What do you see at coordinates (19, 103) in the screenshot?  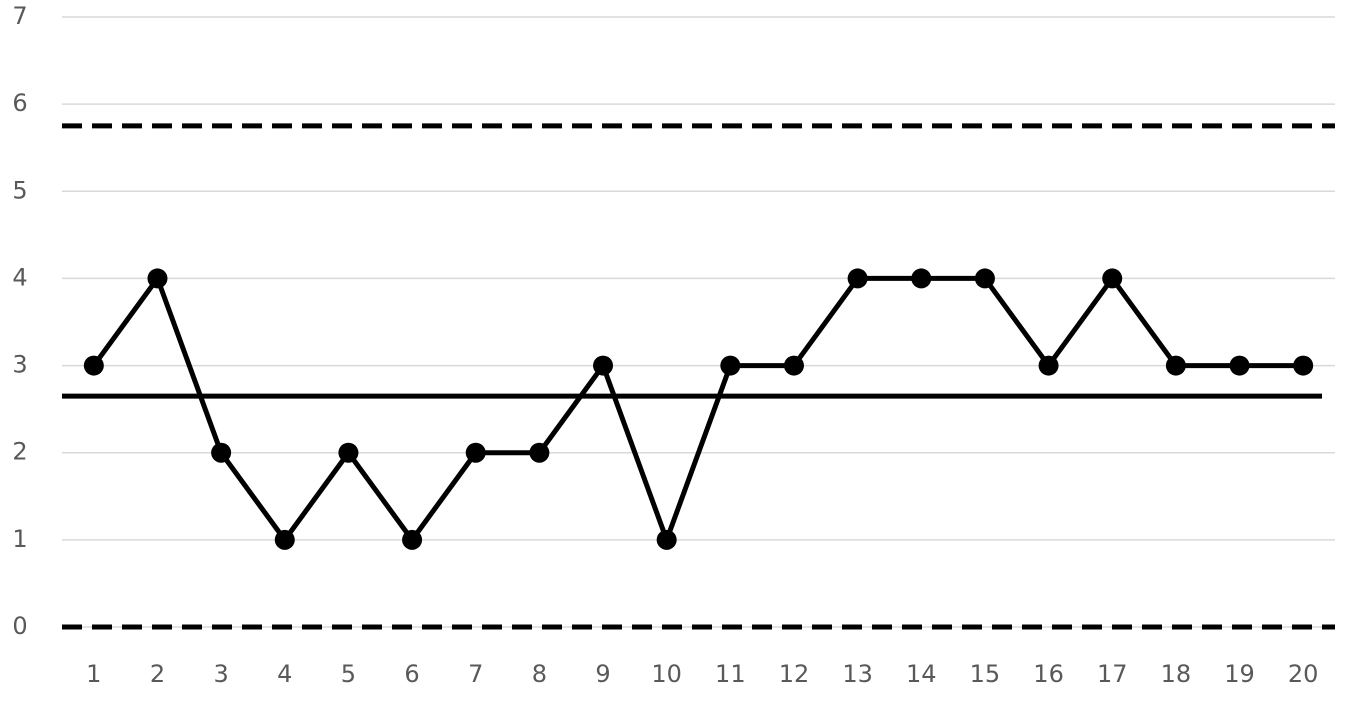 I see `y-tick-label: 6` at bounding box center [19, 103].